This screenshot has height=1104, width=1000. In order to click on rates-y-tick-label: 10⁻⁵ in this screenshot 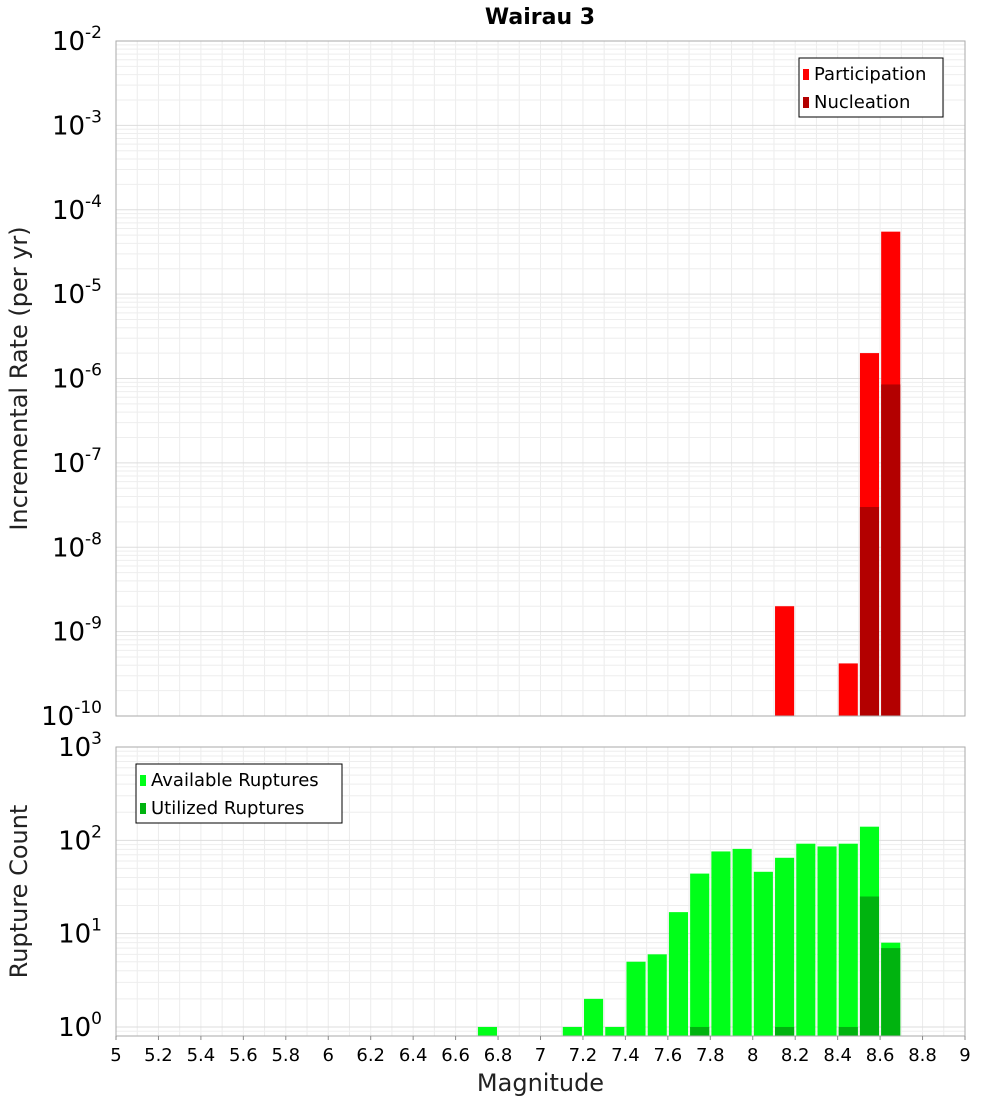, I will do `click(77, 293)`.